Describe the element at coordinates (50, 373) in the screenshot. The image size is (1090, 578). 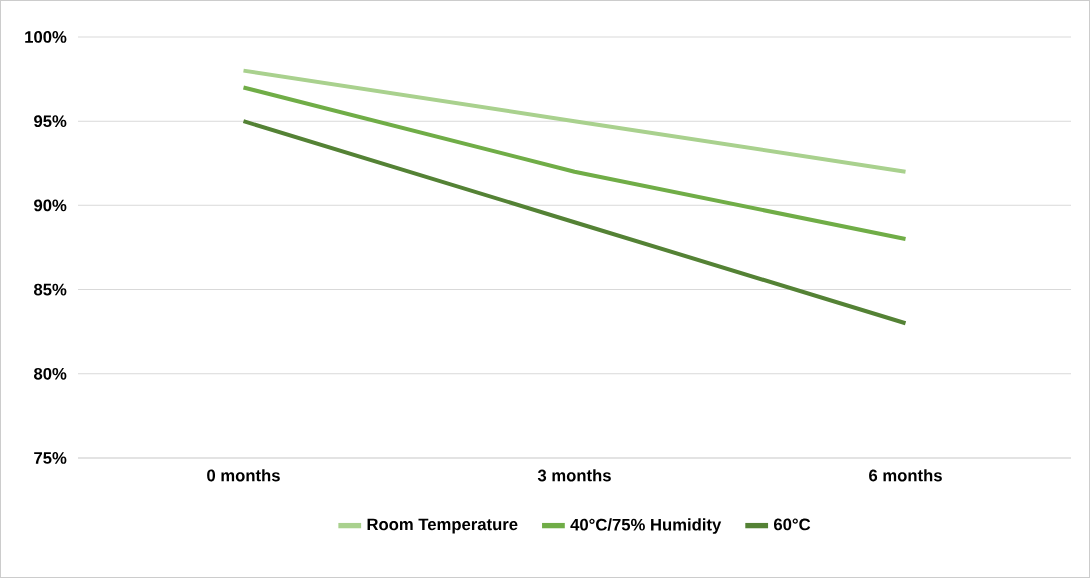
I see `y-tick-label: 80%` at that location.